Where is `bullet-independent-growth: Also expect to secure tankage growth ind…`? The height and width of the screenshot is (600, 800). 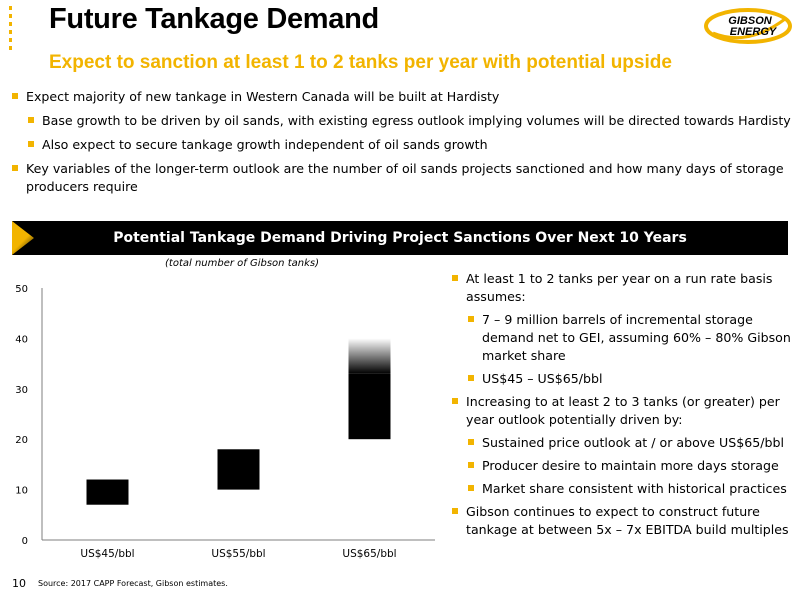
bullet-independent-growth: Also expect to secure tankage growth ind… is located at coordinates (410, 145).